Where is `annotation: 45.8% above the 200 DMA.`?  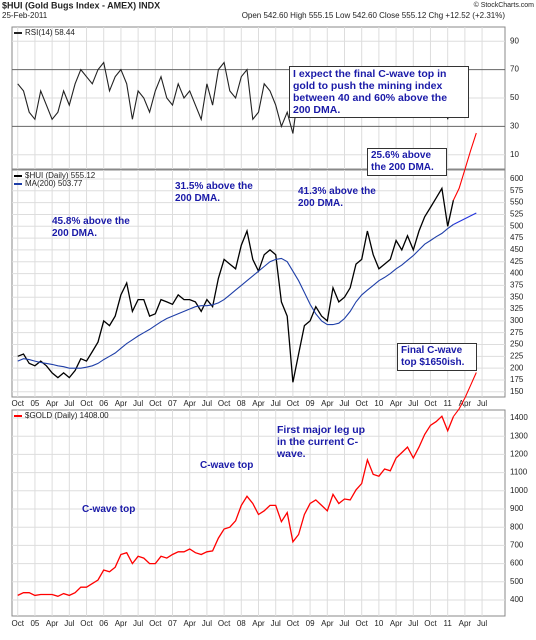 annotation: 45.8% above the 200 DMA. is located at coordinates (91, 227).